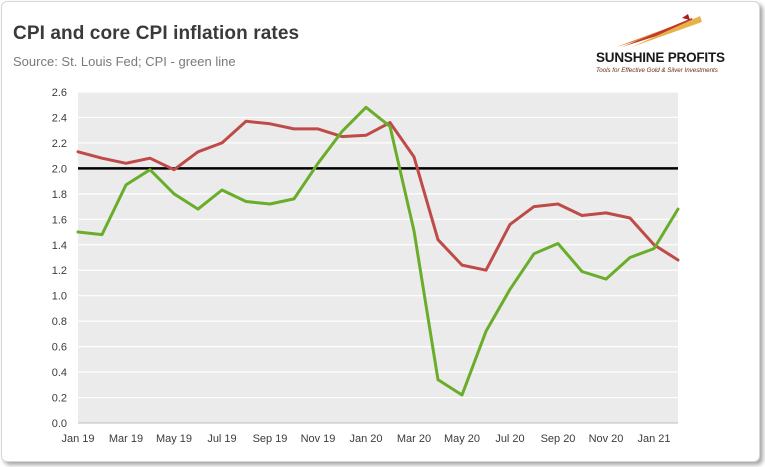 The image size is (765, 467). What do you see at coordinates (59, 271) in the screenshot?
I see `y-tick-label: 1.2` at bounding box center [59, 271].